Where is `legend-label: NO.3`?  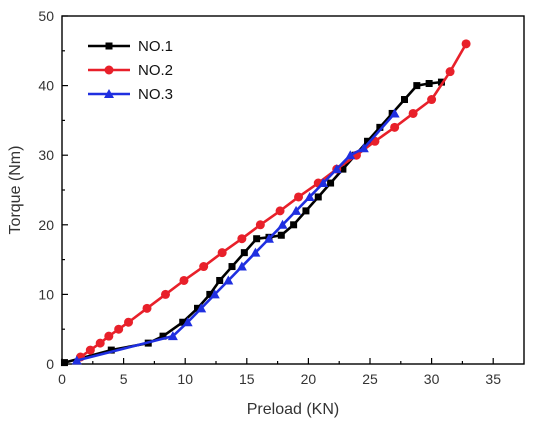
legend-label: NO.3 is located at coordinates (155, 94).